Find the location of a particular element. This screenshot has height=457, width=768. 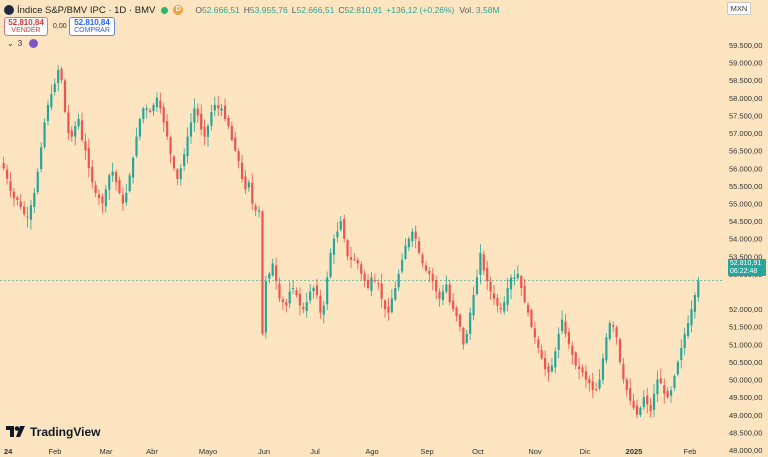

indicator-count: 3 is located at coordinates (20, 43).